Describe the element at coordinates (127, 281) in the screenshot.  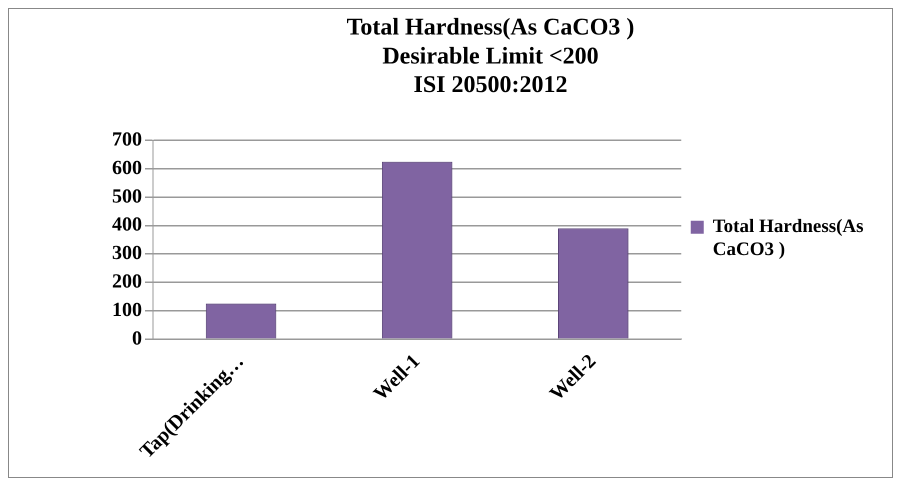
I see `y-tick-label: 200` at that location.